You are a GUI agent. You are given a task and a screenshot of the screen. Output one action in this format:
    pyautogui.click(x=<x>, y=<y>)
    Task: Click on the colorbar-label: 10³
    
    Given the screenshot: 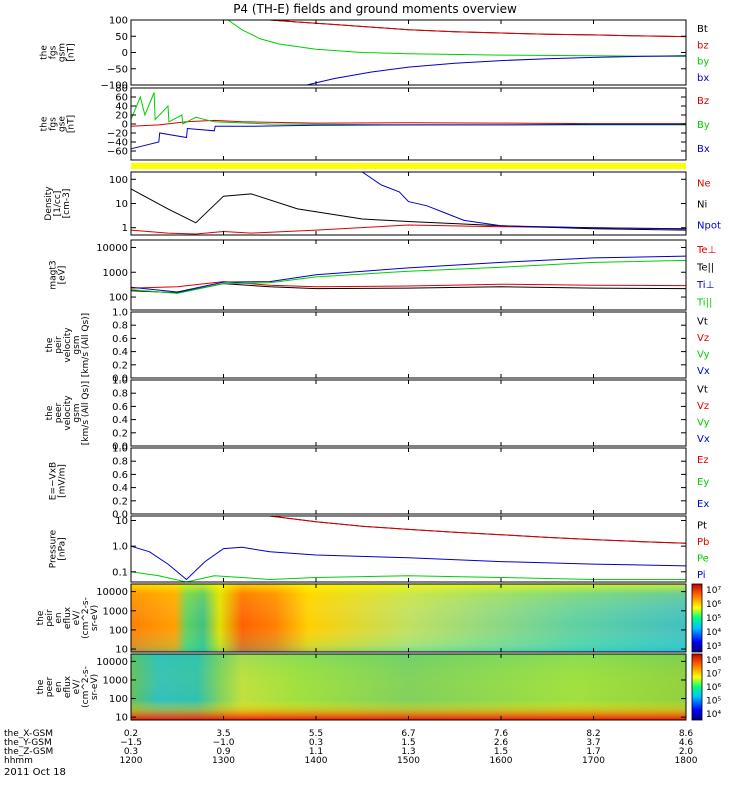 What is the action you would take?
    pyautogui.click(x=713, y=647)
    